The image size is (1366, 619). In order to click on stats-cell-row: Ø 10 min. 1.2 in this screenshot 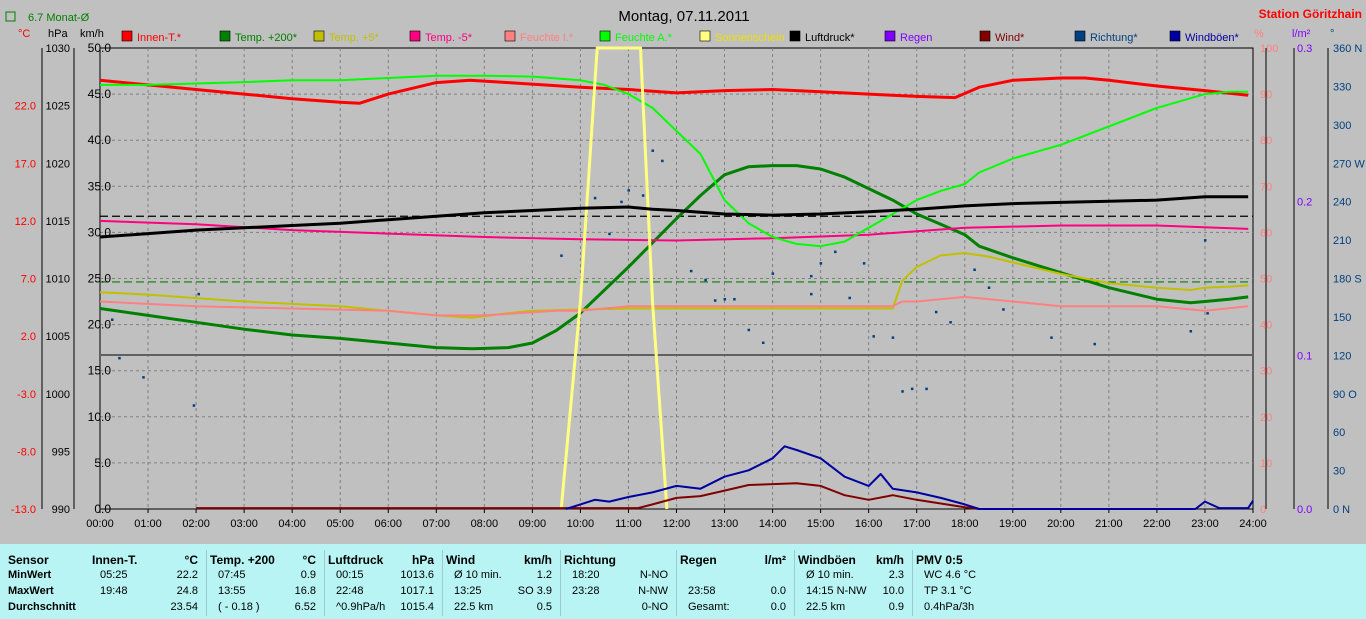, I will do `click(499, 576)`.